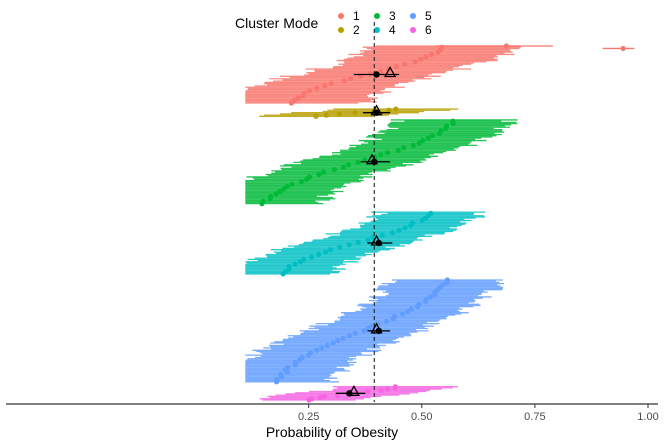 This screenshot has height=443, width=664. Describe the element at coordinates (356, 16) in the screenshot. I see `legend-label-1: 1` at that location.